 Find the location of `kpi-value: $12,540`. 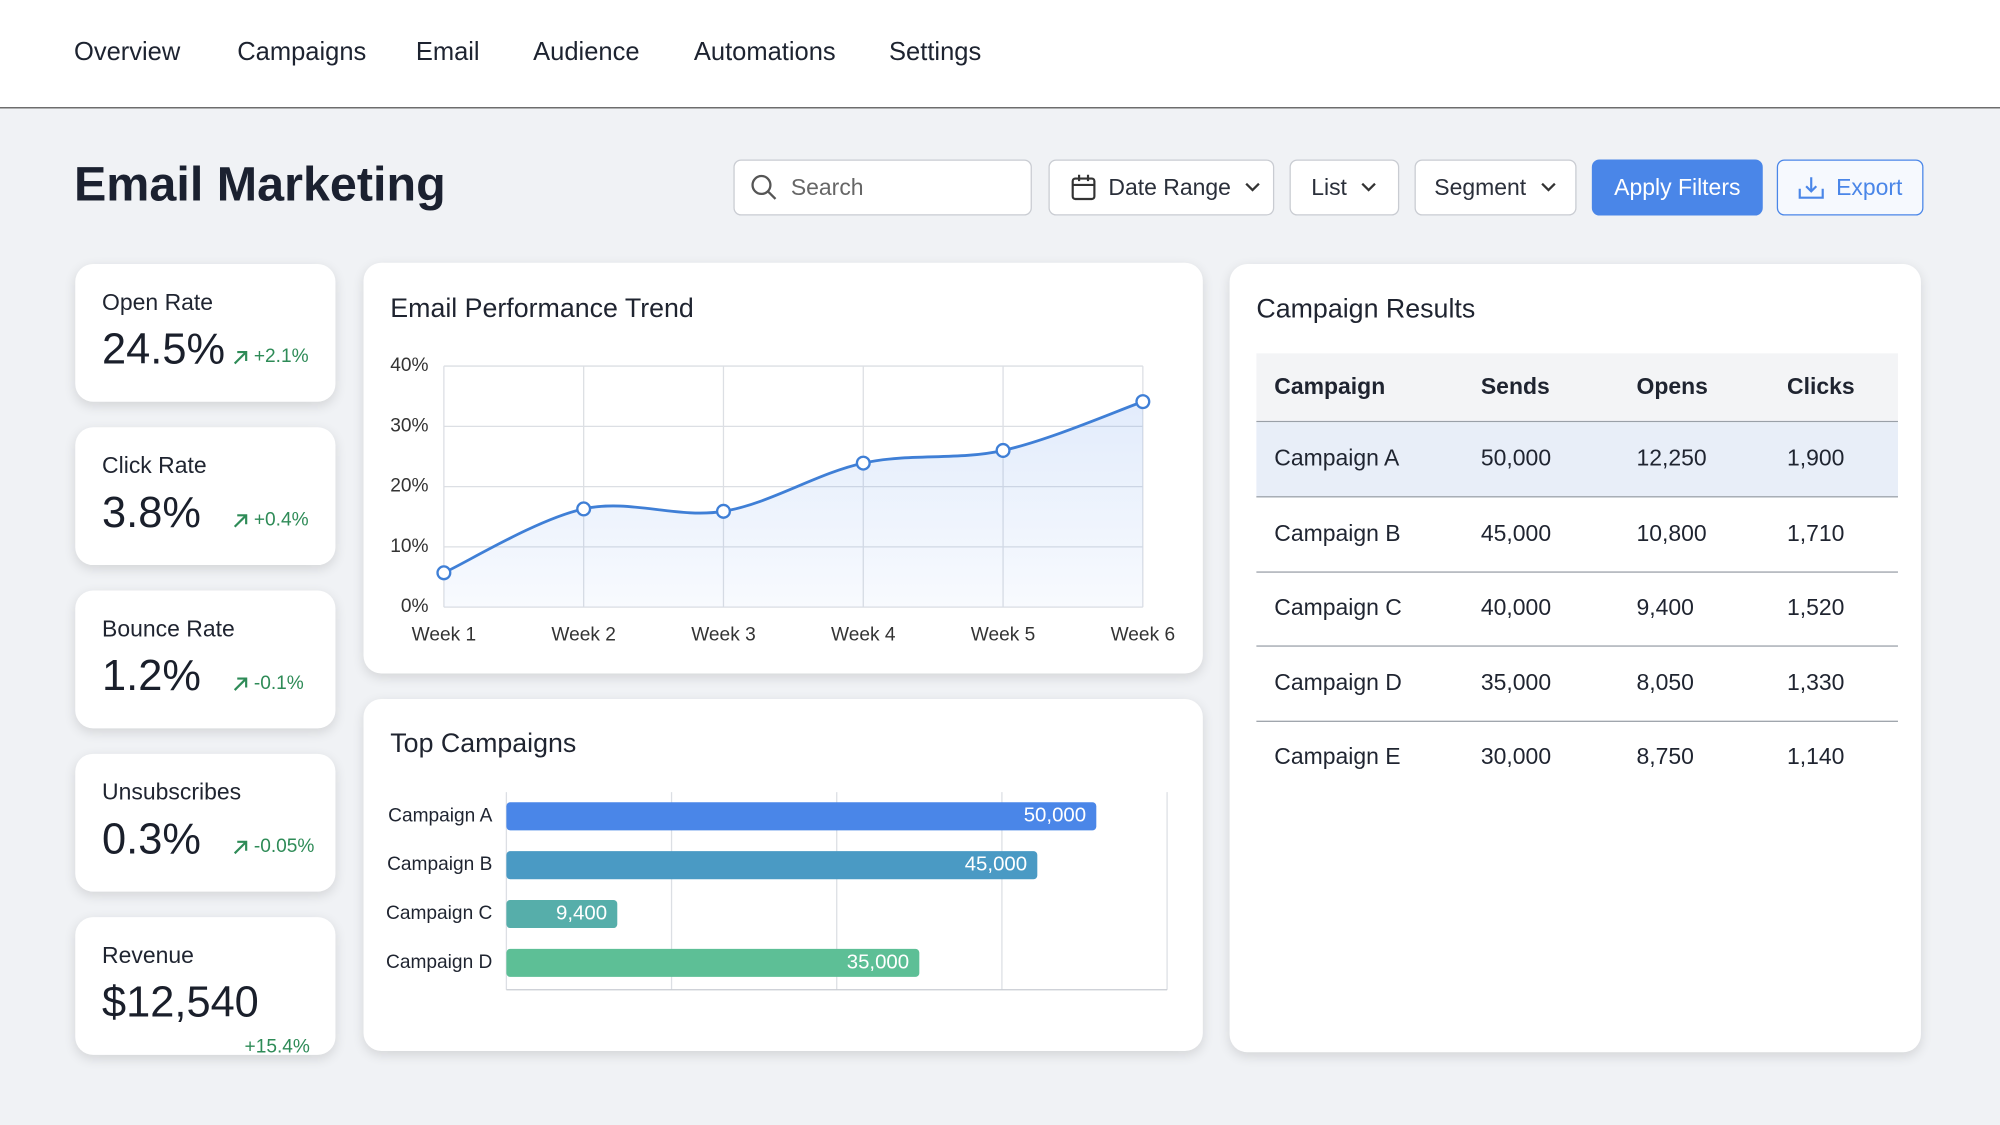

kpi-value: $12,540 is located at coordinates (180, 1002).